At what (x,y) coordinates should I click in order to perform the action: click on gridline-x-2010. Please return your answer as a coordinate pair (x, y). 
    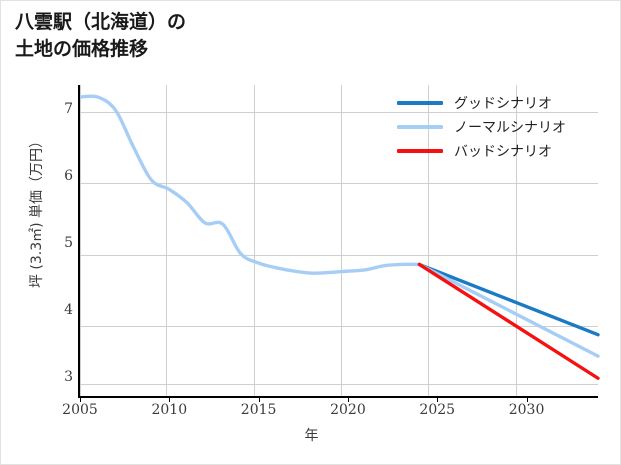
    Looking at the image, I should click on (166, 241).